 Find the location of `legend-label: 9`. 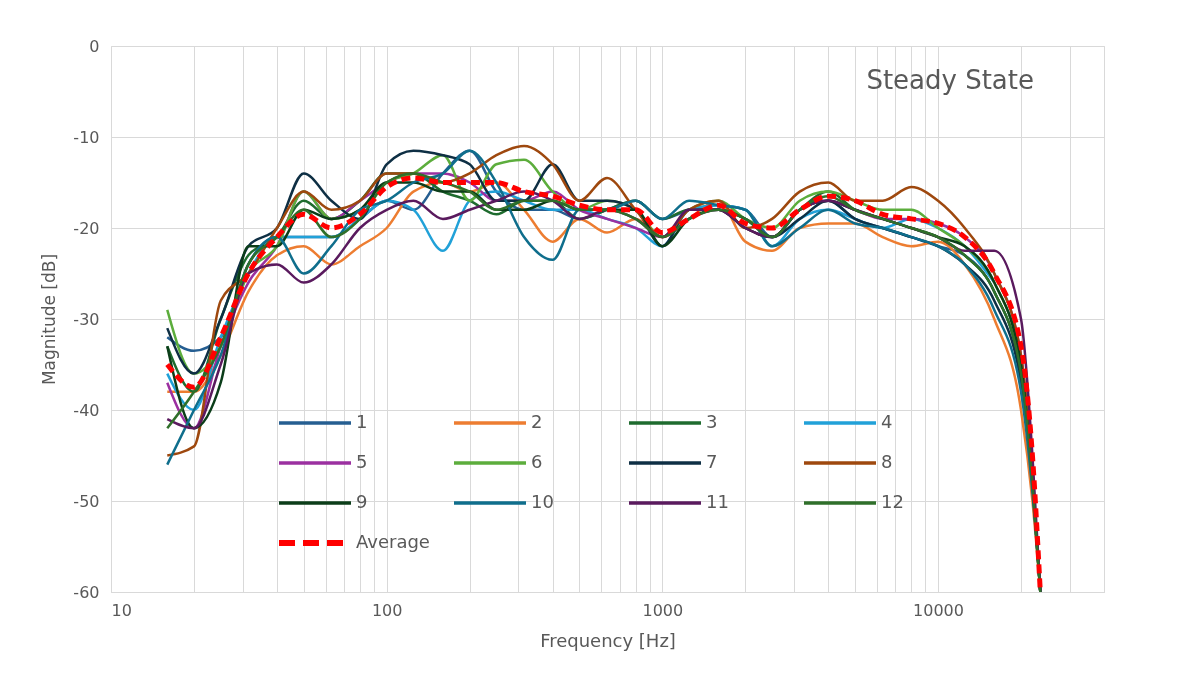

legend-label: 9 is located at coordinates (362, 501).